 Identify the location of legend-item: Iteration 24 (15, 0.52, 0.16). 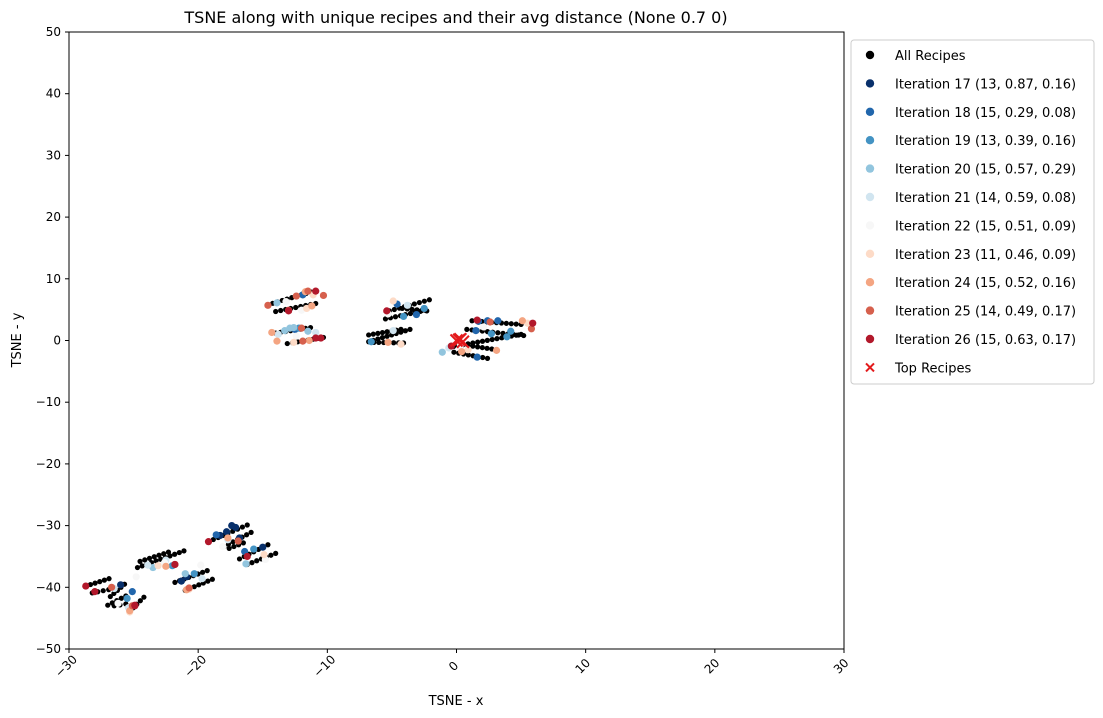
(970, 283).